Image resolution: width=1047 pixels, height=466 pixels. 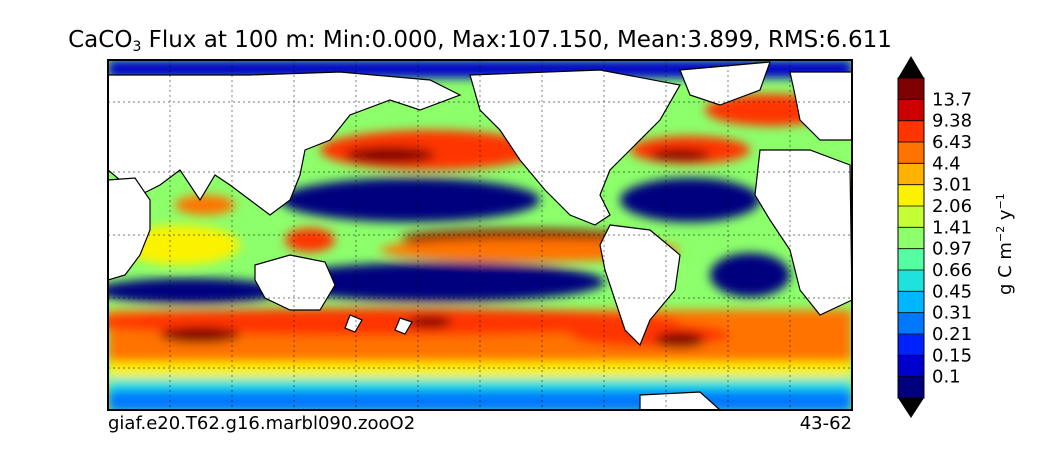 What do you see at coordinates (825, 423) in the screenshot?
I see `years-label: 43-62` at bounding box center [825, 423].